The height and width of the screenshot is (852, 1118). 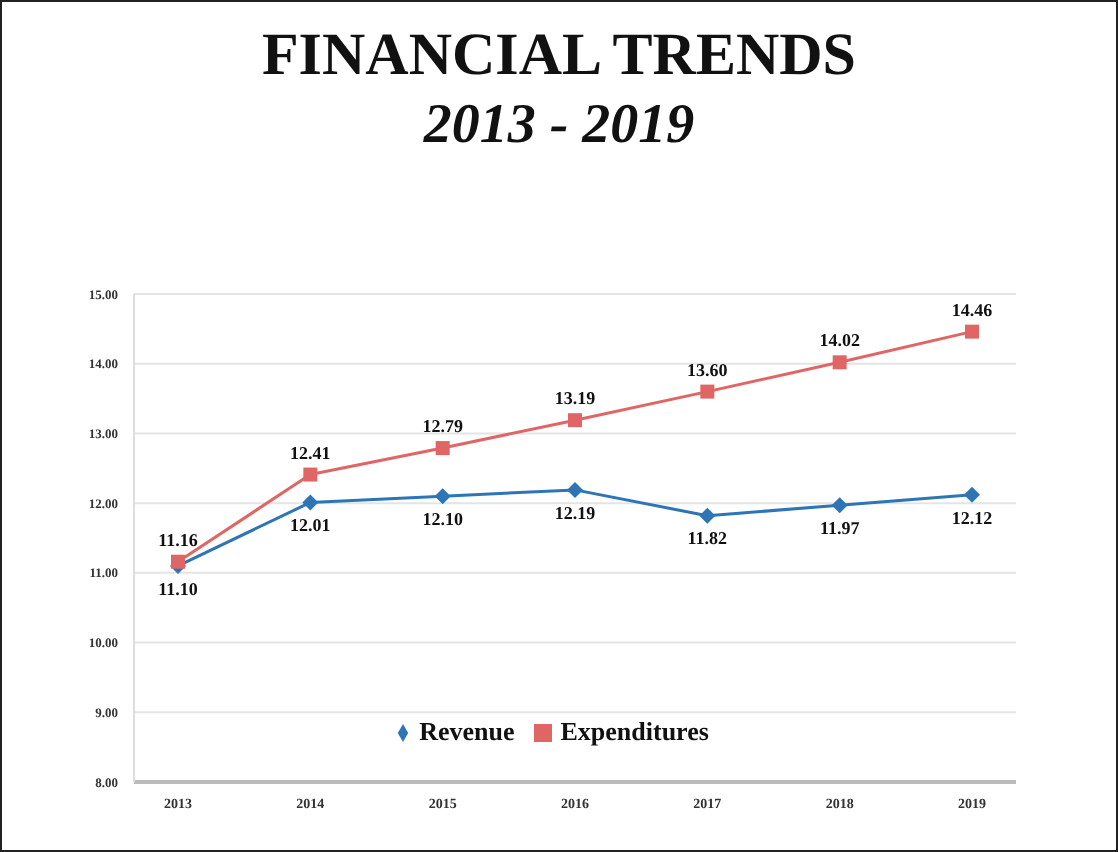 I want to click on legend-label: Expenditures, so click(x=634, y=731).